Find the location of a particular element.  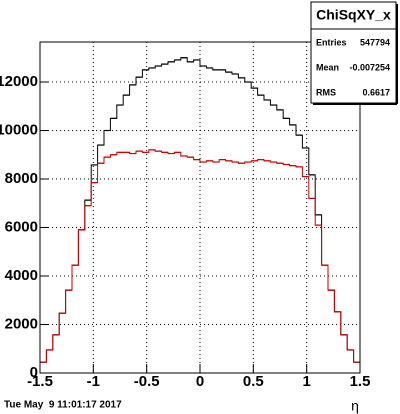

stats-title: ChiSqXY_x is located at coordinates (353, 15).